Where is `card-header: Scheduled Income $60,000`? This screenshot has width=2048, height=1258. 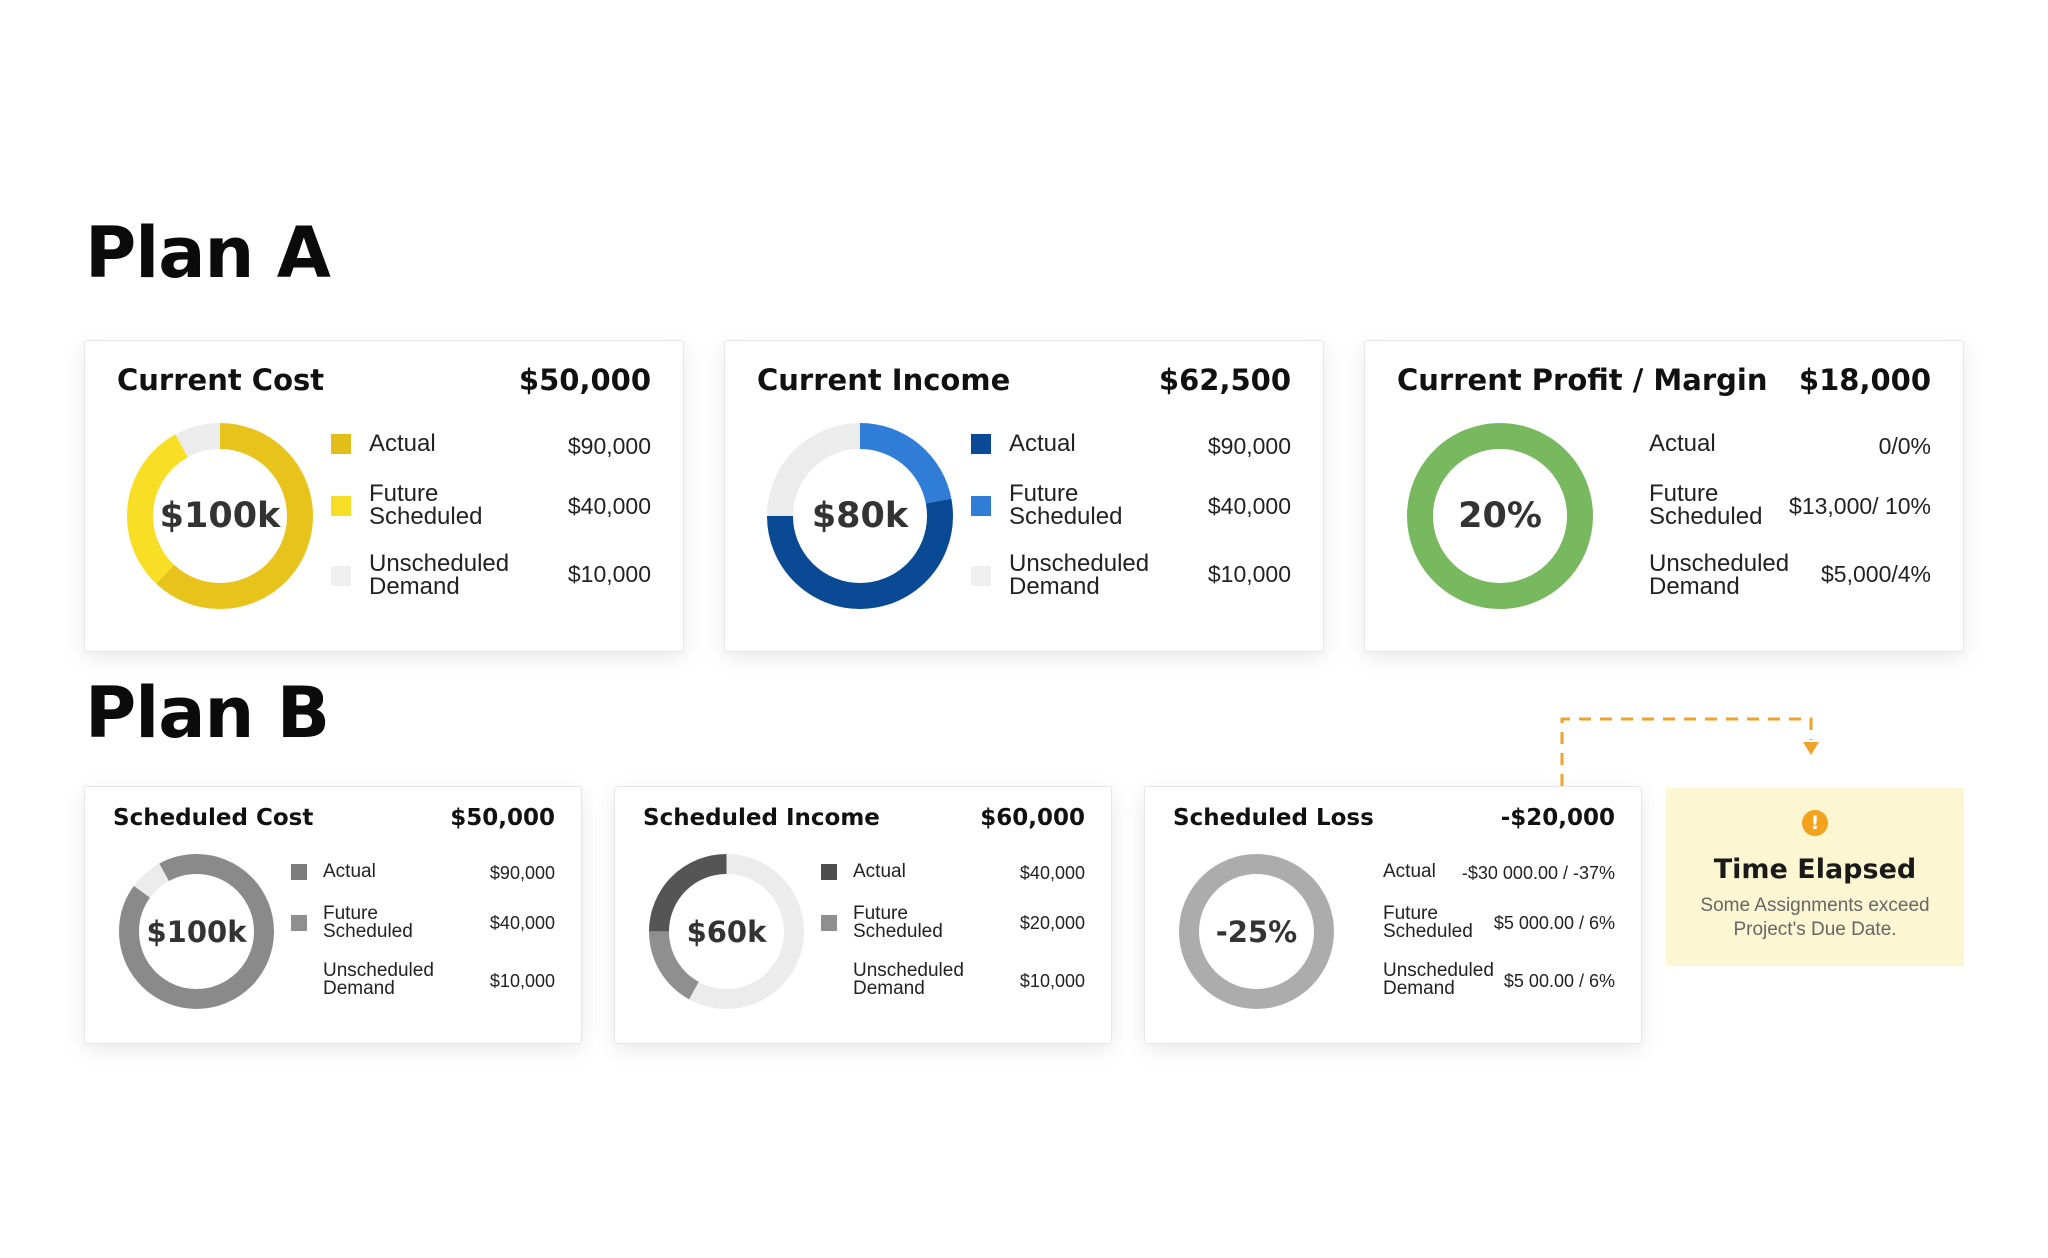 card-header: Scheduled Income $60,000 is located at coordinates (863, 818).